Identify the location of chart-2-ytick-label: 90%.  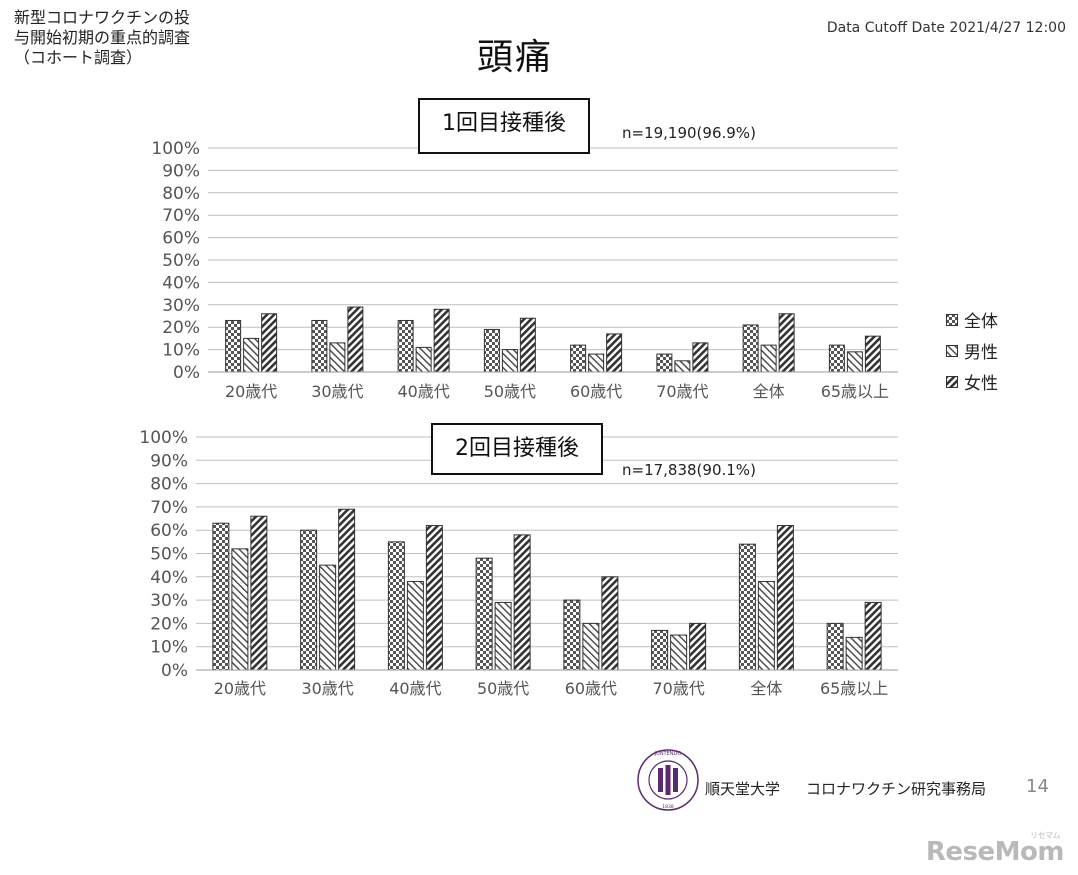
(169, 461).